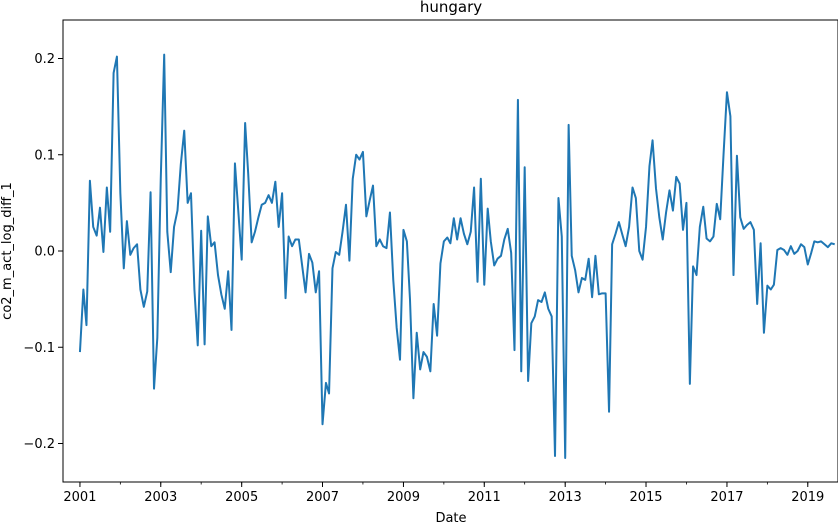 This screenshot has width=838, height=525. I want to click on x-axis-label: Date, so click(450, 518).